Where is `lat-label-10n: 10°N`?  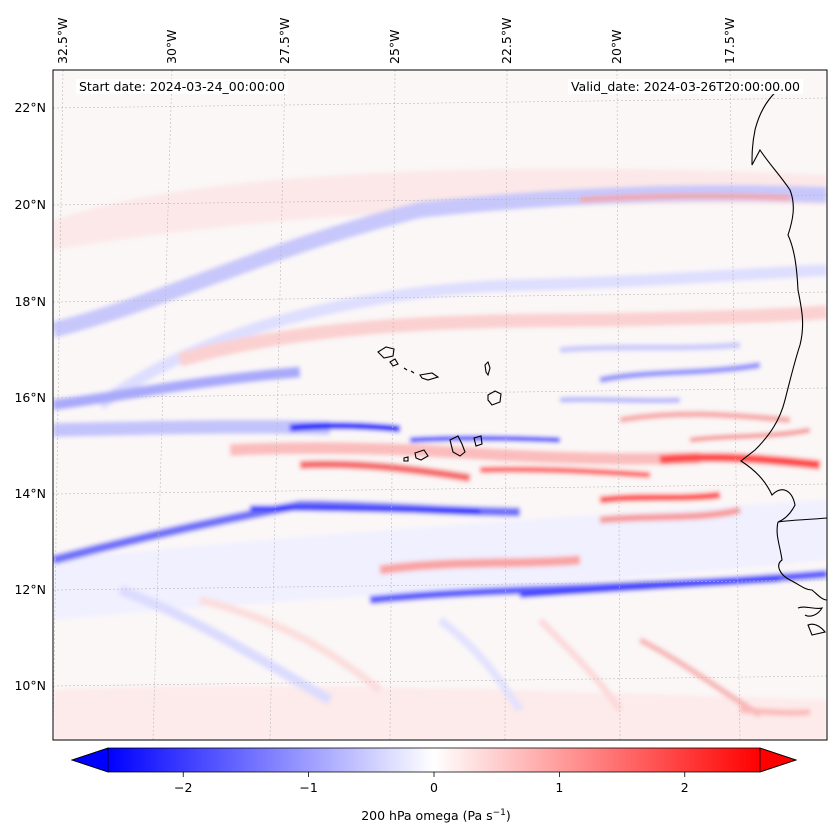
lat-label-10n: 10°N is located at coordinates (30, 685).